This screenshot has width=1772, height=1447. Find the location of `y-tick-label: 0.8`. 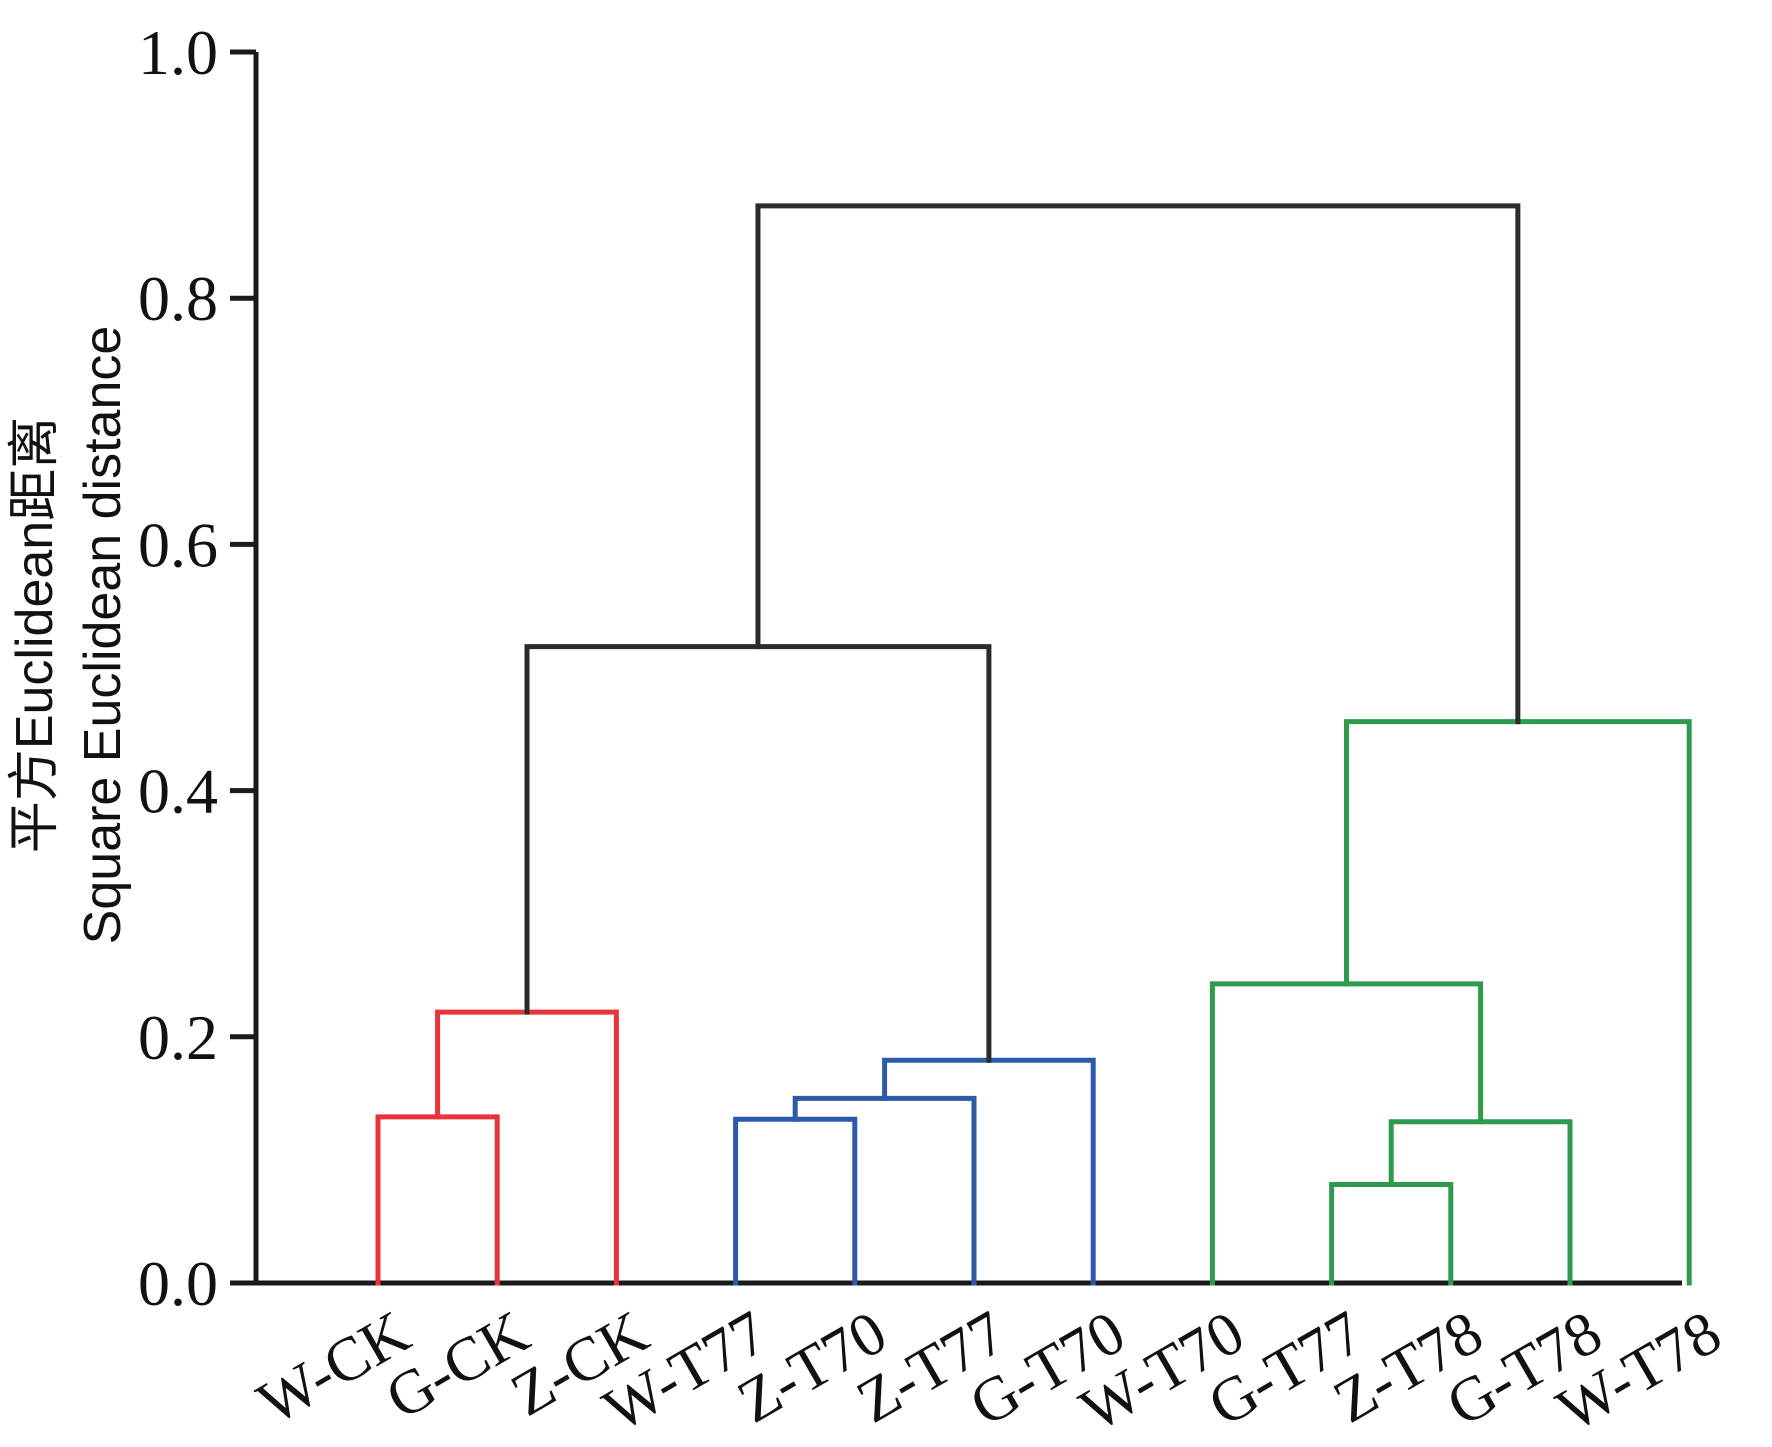

y-tick-label: 0.8 is located at coordinates (178, 298).